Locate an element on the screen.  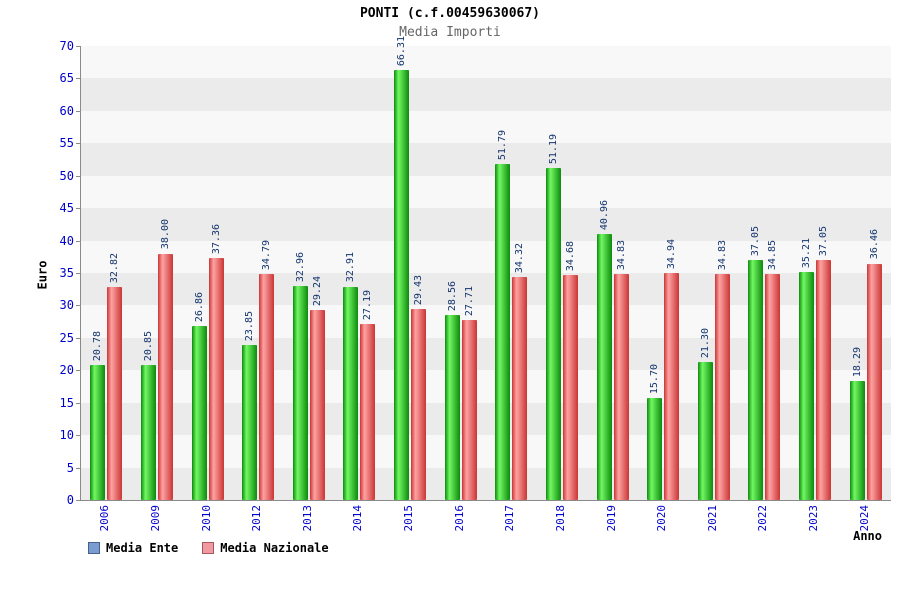
legend-swatch-media-ente-icon is located at coordinates (94, 548).